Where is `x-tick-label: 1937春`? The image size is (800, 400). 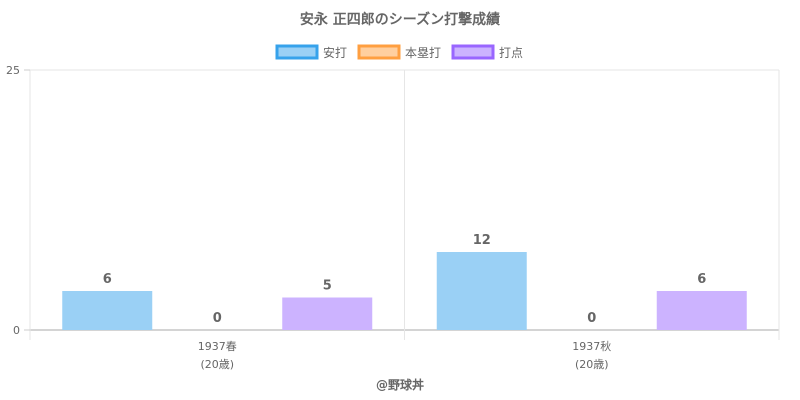 x-tick-label: 1937春 is located at coordinates (217, 346).